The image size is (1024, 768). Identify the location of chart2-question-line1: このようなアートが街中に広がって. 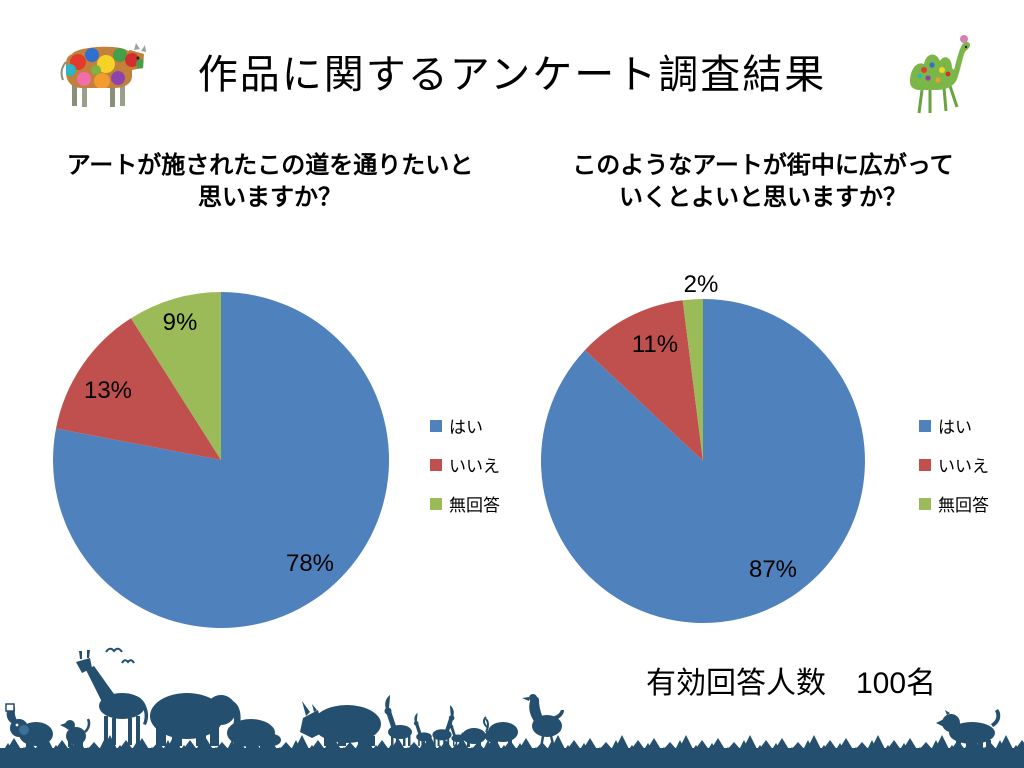
(763, 165).